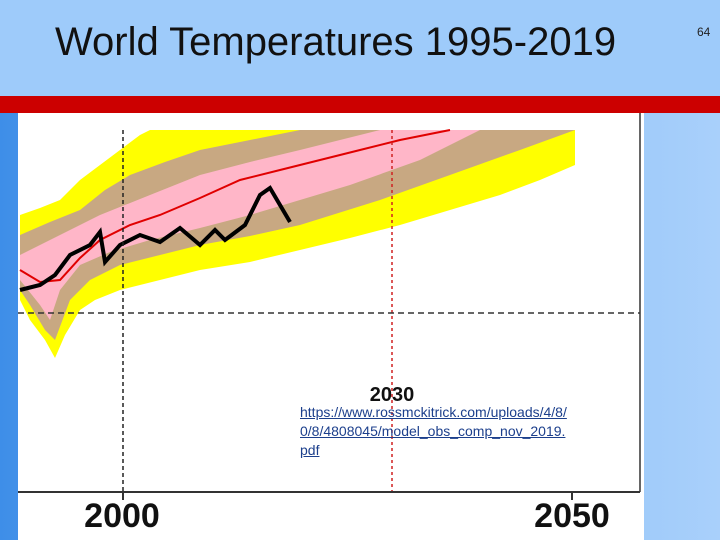  Describe the element at coordinates (310, 450) in the screenshot. I see `link-line: pdf` at that location.